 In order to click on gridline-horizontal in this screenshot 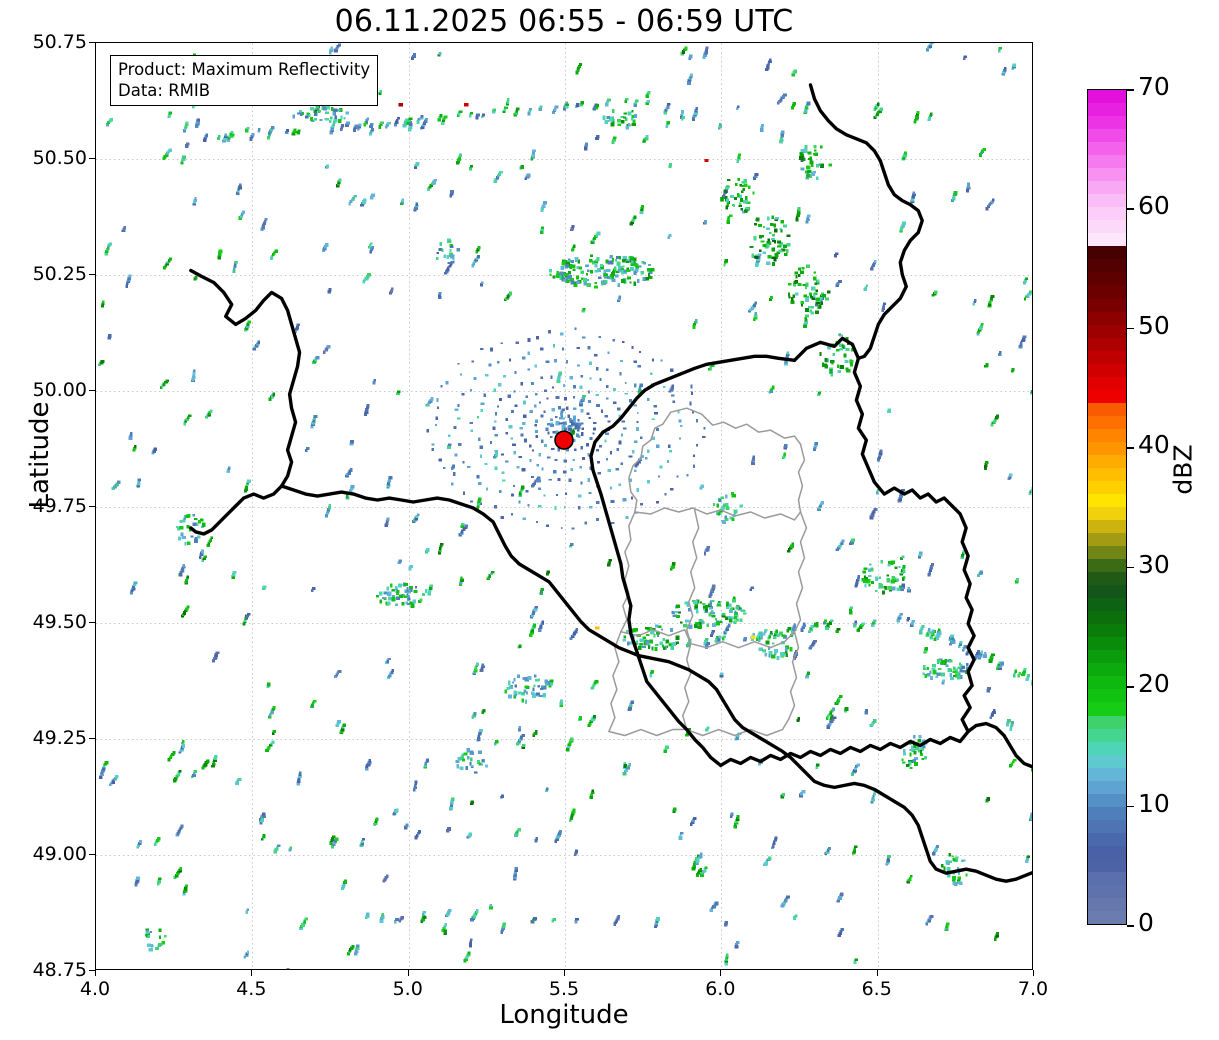, I will do `click(564, 159)`.